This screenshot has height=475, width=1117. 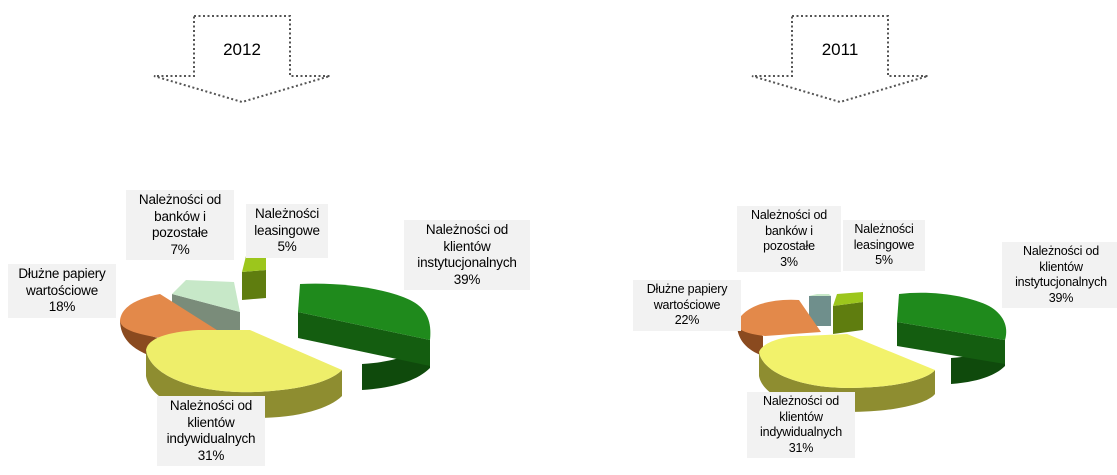 I want to click on year-label: 2011, so click(x=840, y=49).